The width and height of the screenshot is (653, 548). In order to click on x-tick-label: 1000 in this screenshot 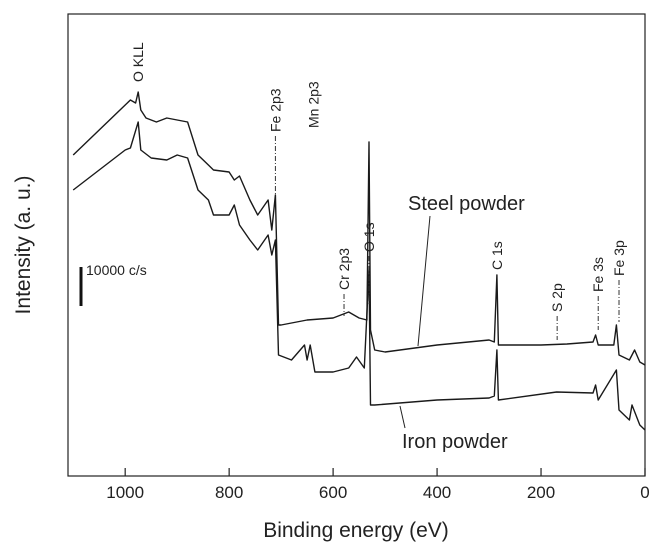, I will do `click(125, 492)`.